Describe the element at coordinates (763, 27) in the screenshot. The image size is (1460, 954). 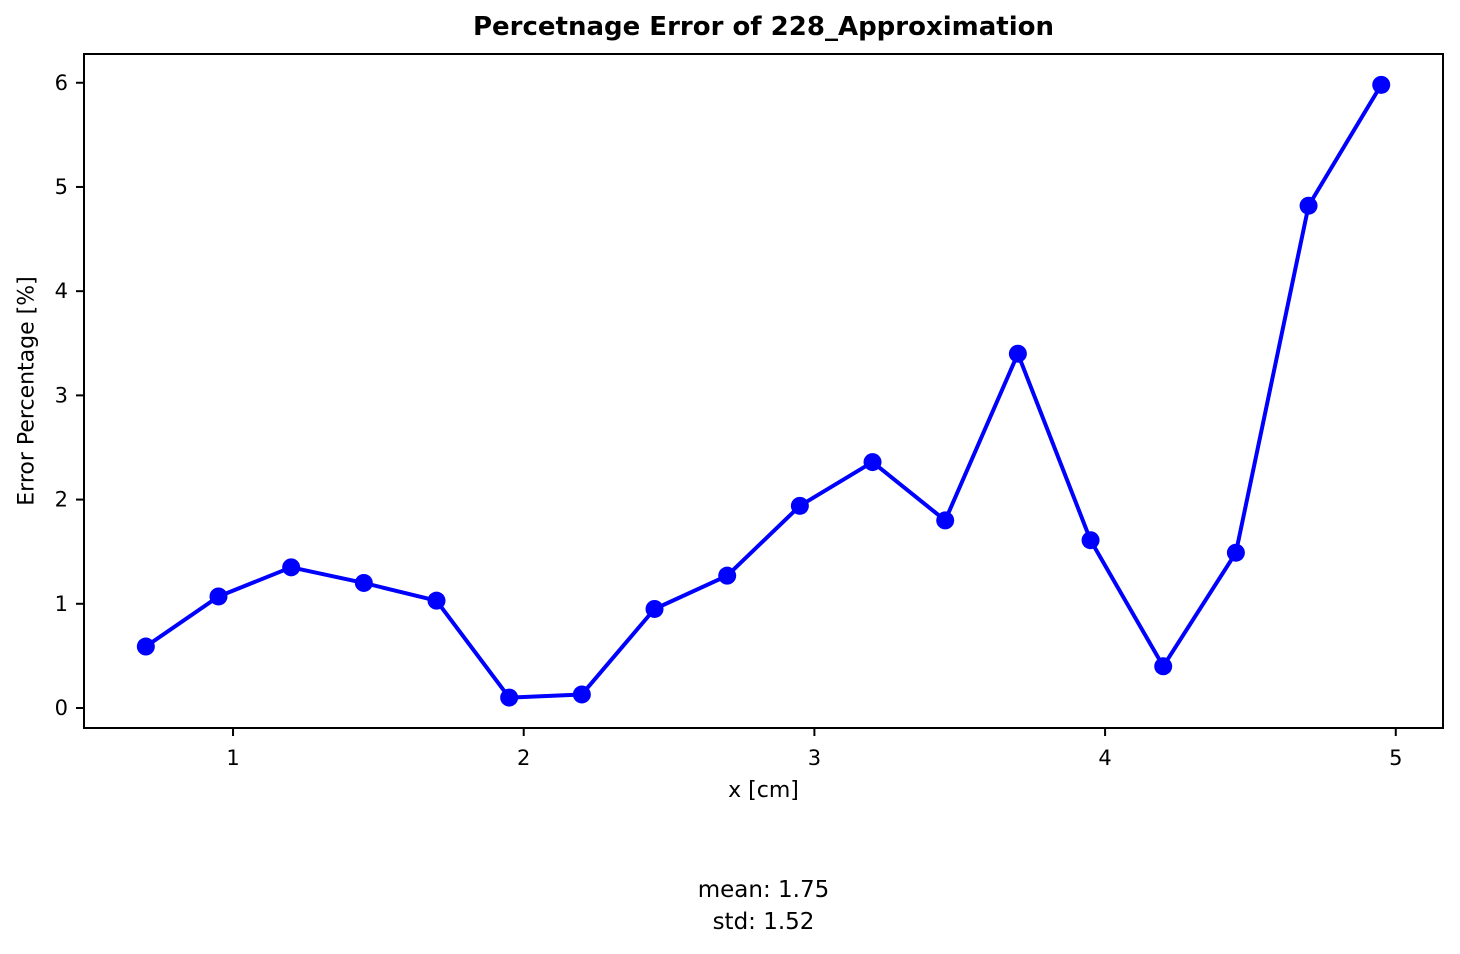
I see `chart-title: Percetnage Error of 228_Approximation` at that location.